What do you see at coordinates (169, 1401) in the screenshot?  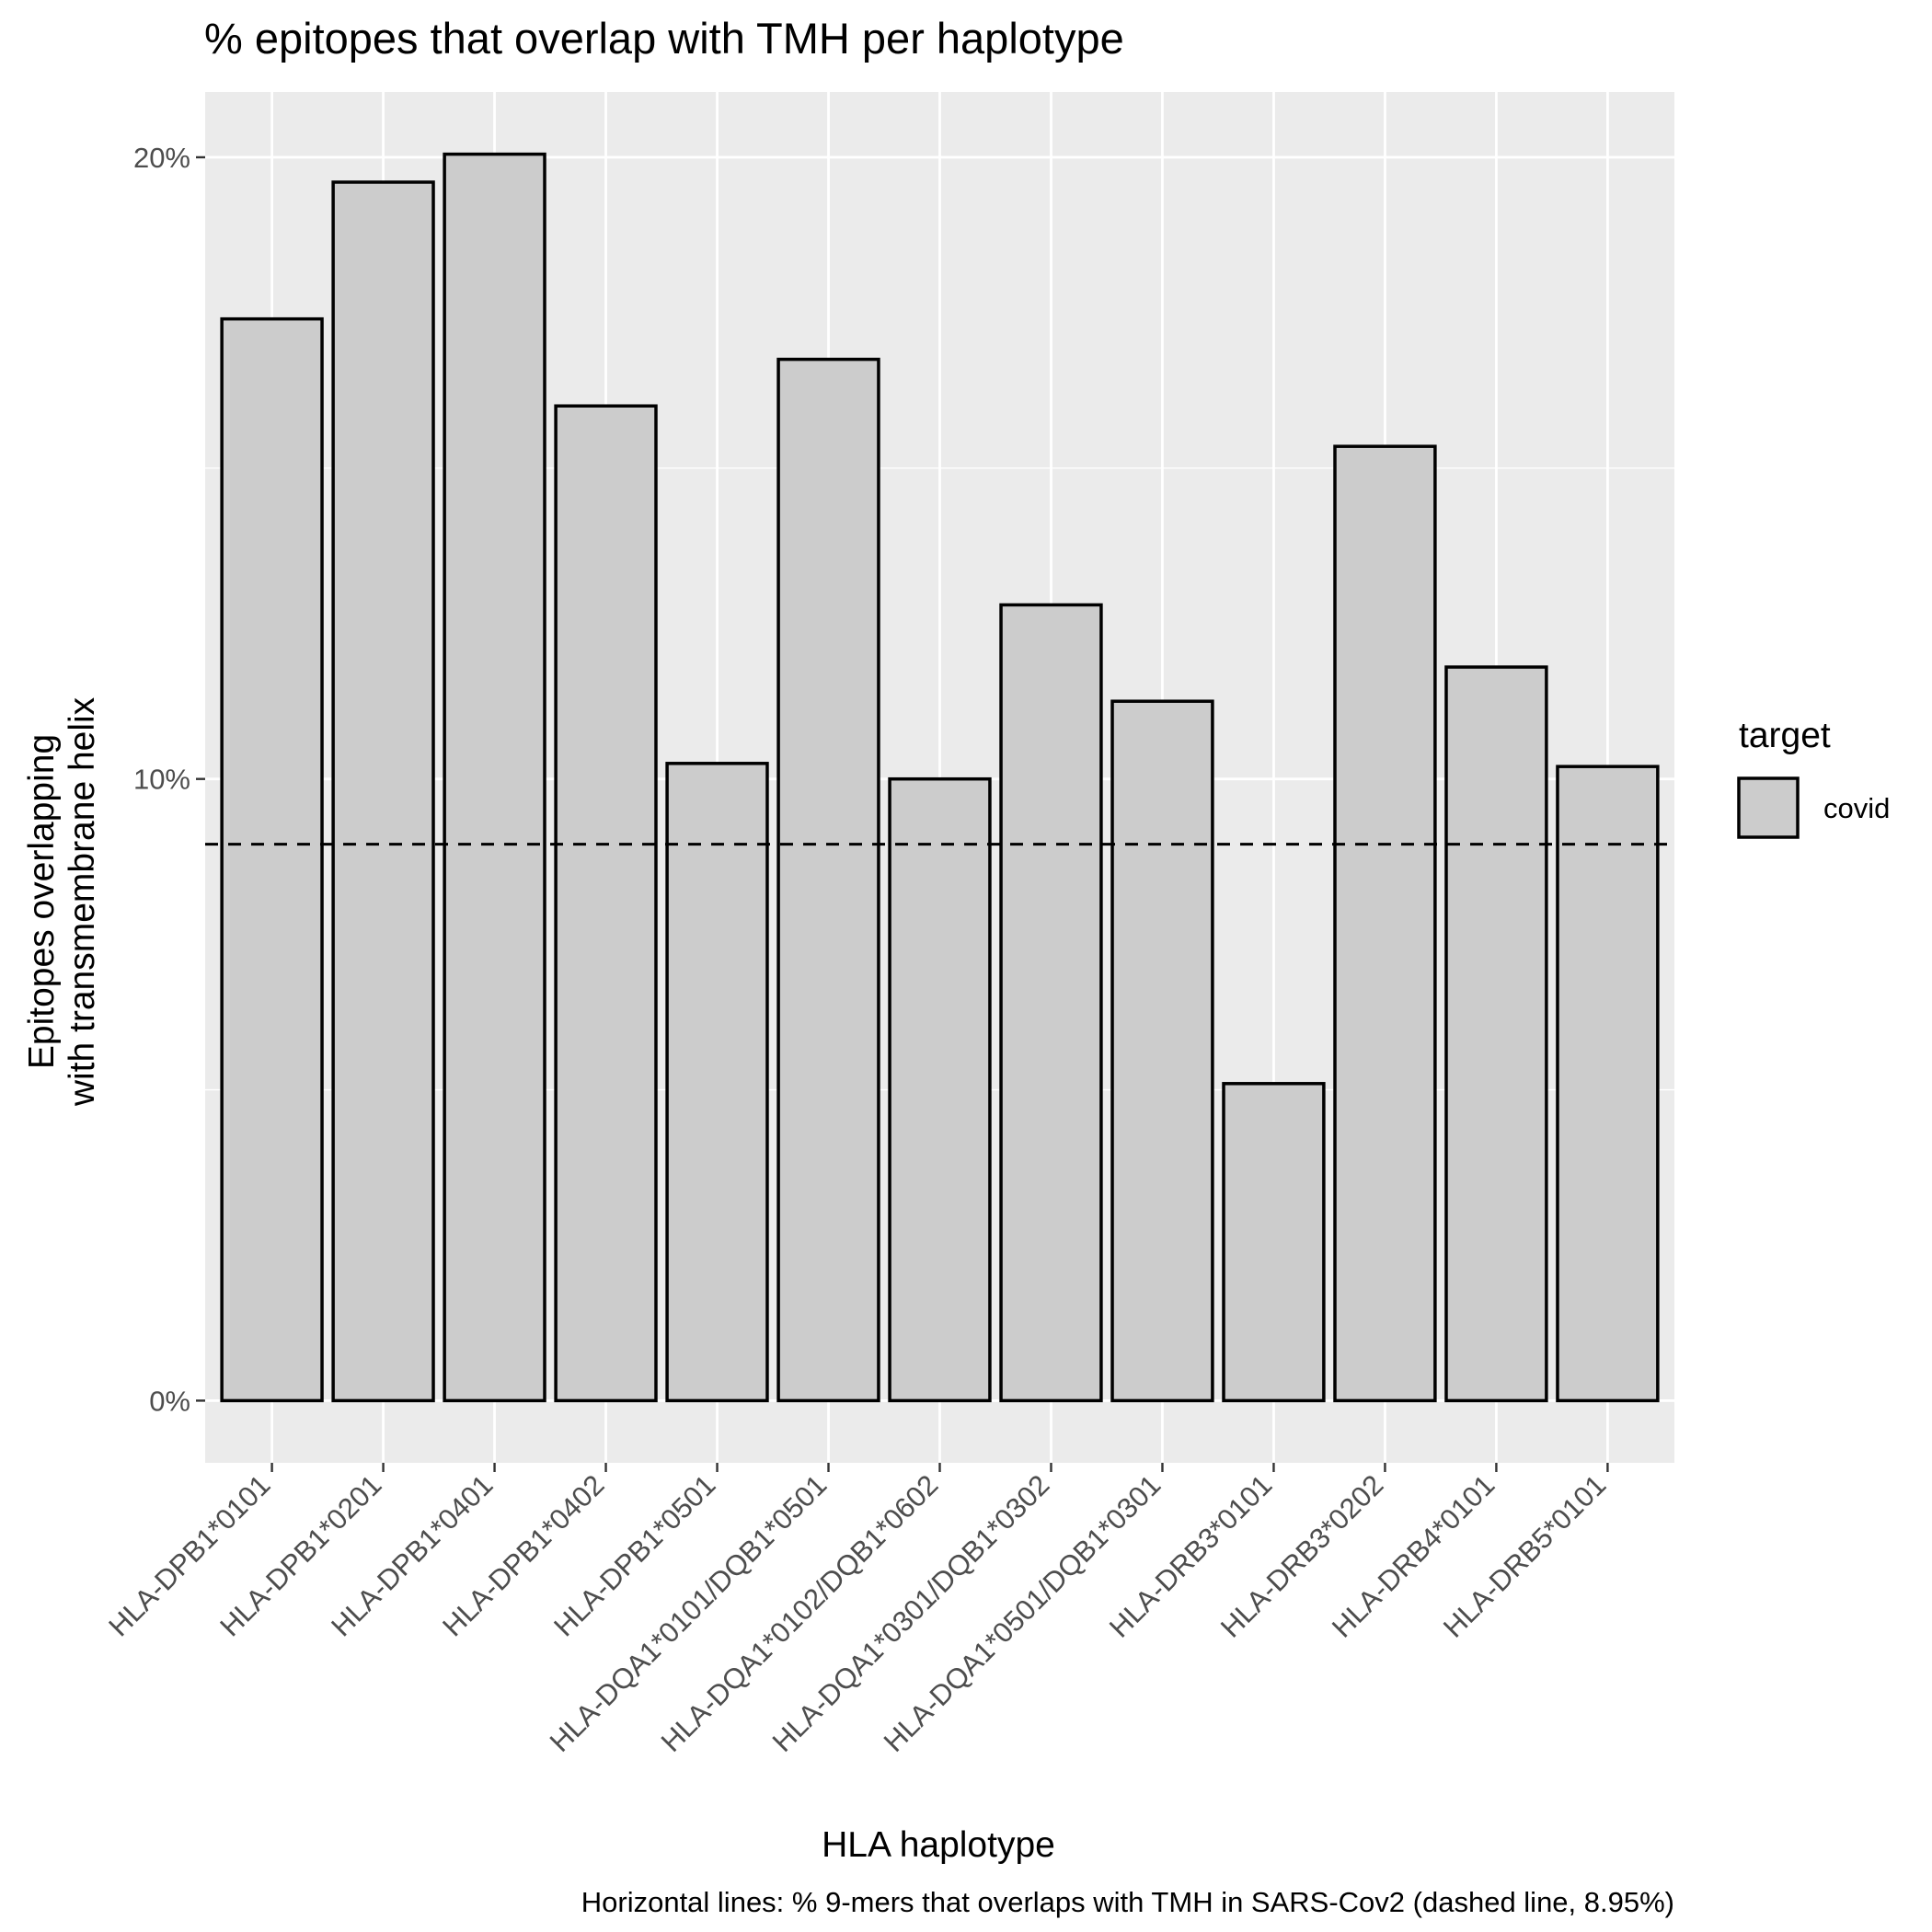 I see `y-tick-label: 0%` at bounding box center [169, 1401].